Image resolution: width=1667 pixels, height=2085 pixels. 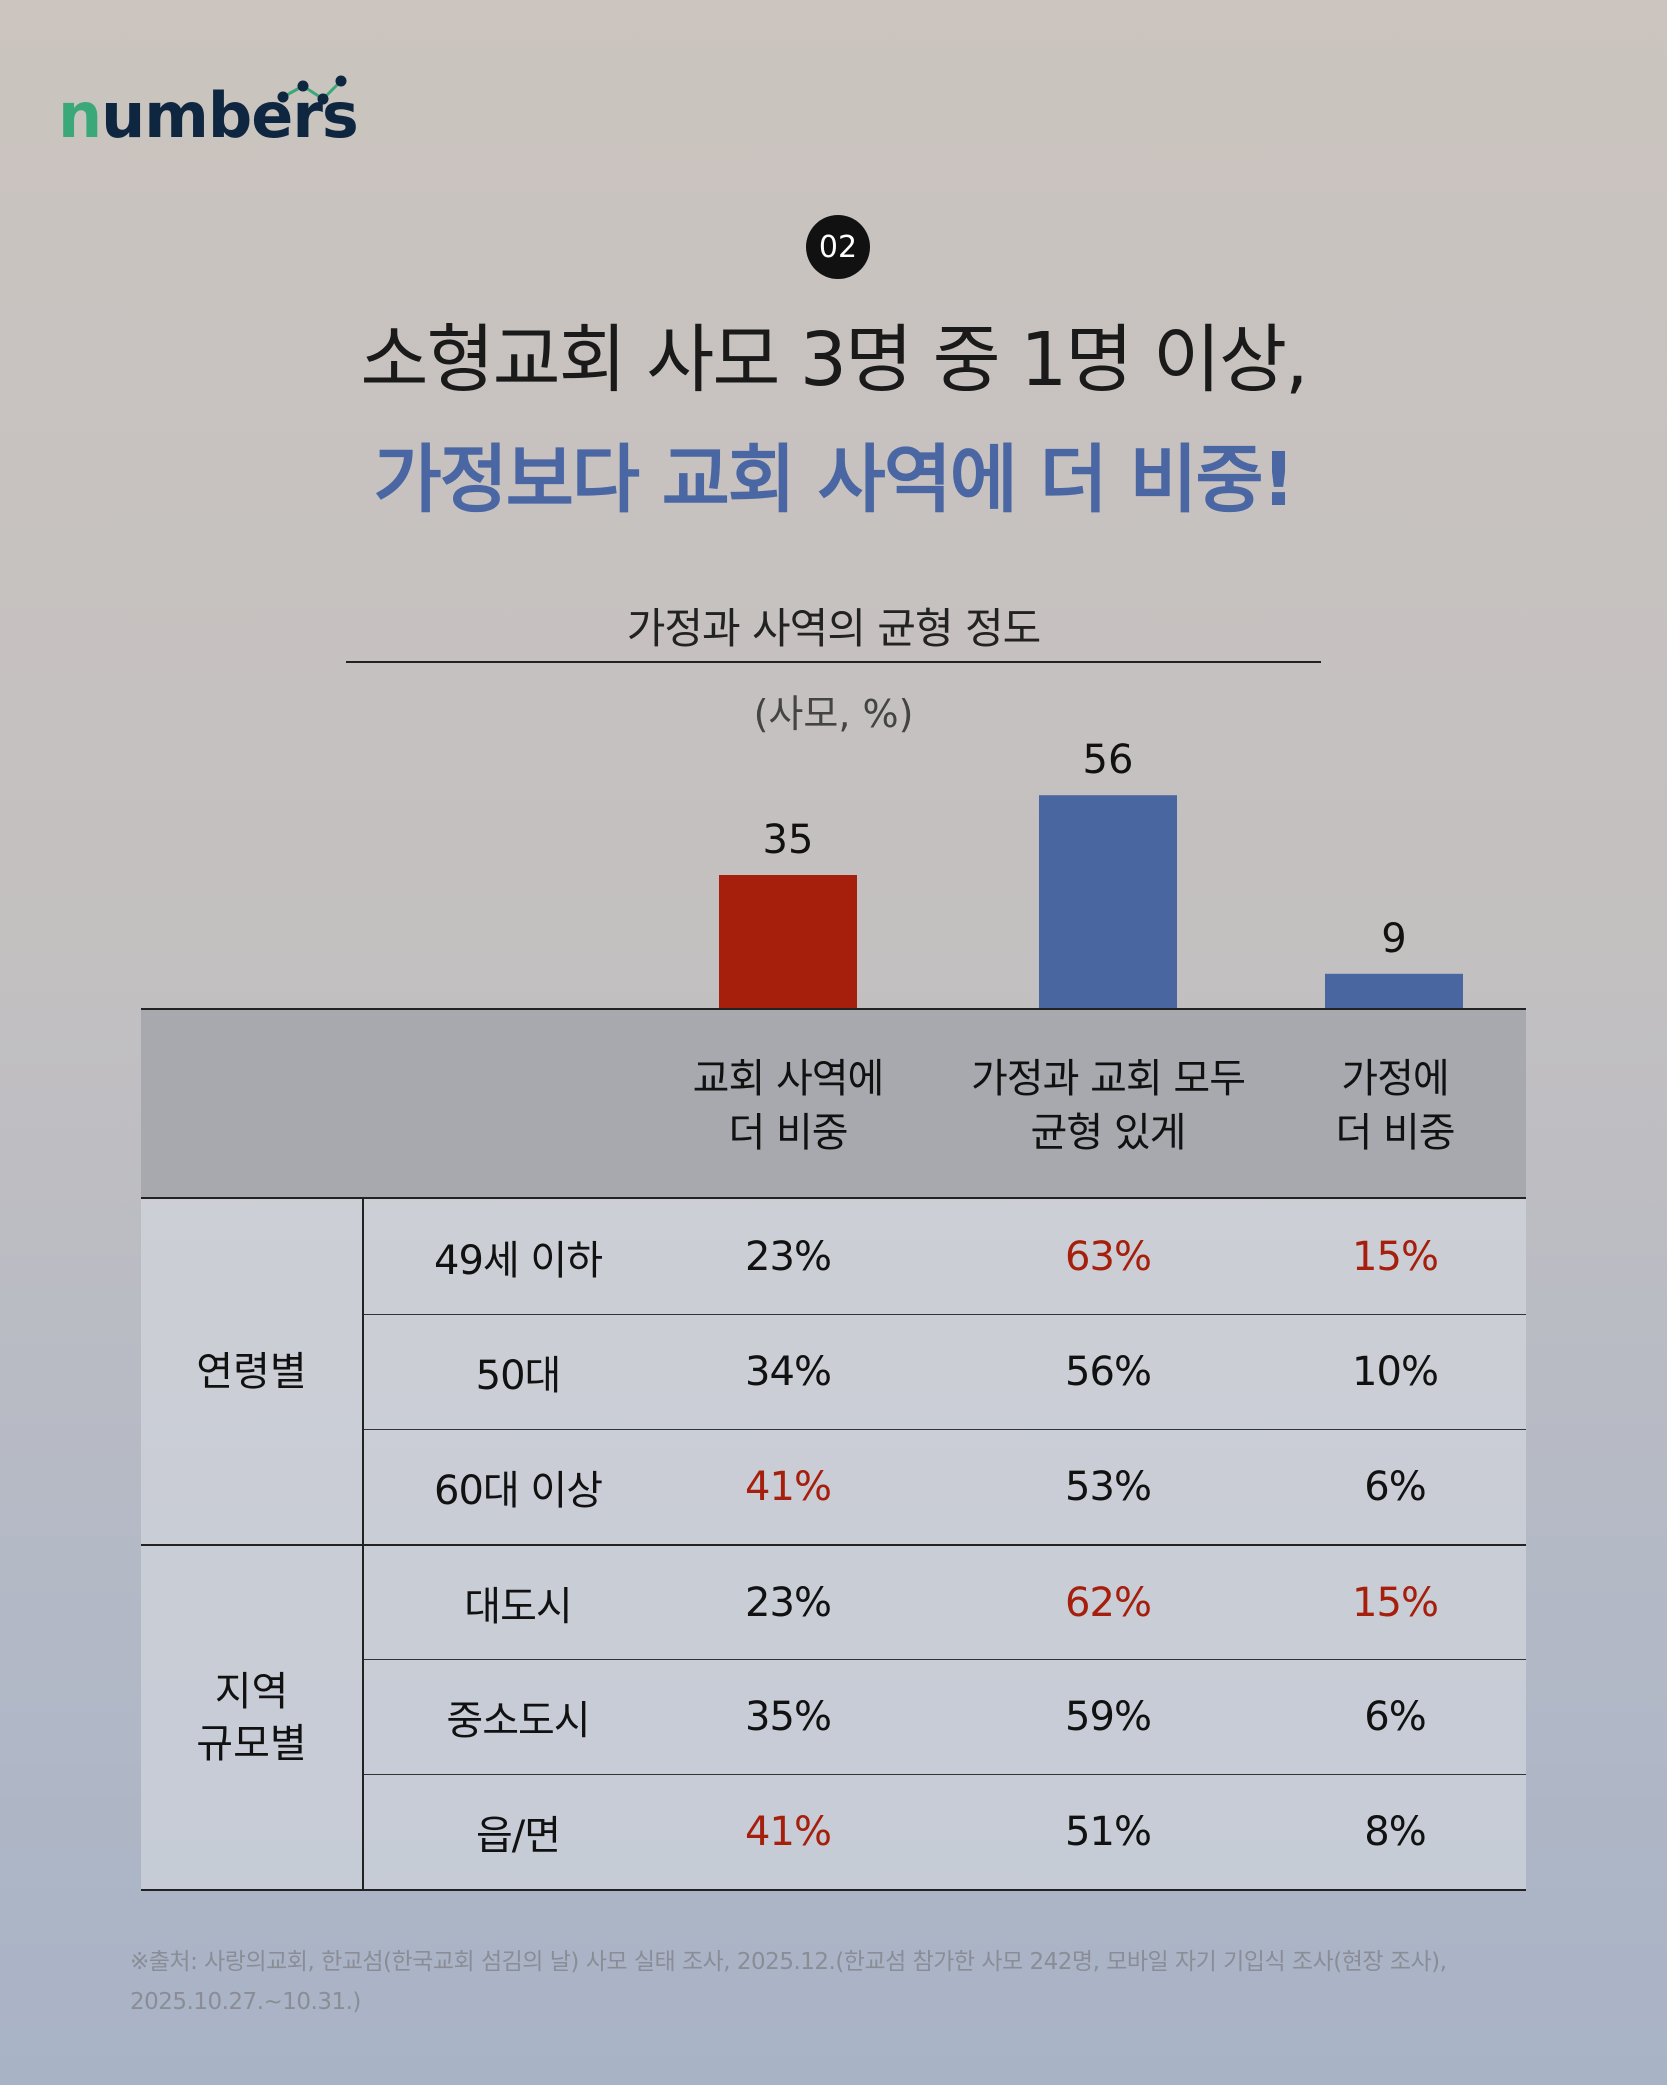 I want to click on table-cell: 10%, so click(x=1395, y=1372).